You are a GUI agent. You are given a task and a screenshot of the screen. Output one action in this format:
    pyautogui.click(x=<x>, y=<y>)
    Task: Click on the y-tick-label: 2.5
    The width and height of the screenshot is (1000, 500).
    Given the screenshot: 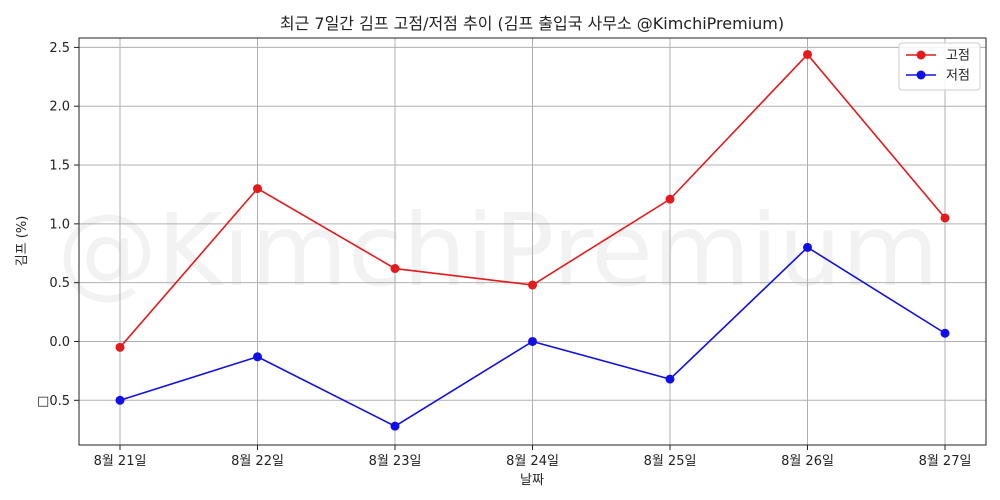 What is the action you would take?
    pyautogui.click(x=59, y=48)
    